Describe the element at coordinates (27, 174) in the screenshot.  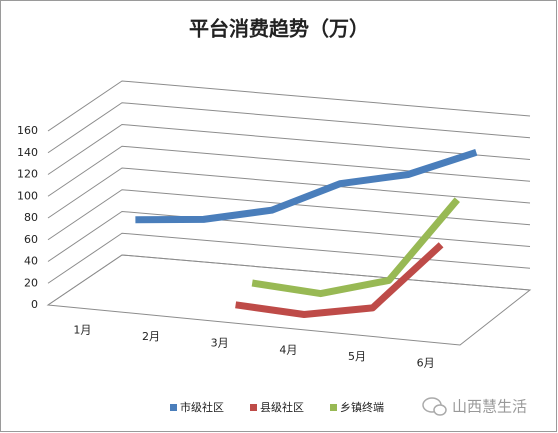
I see `y-tick-label: 120` at that location.